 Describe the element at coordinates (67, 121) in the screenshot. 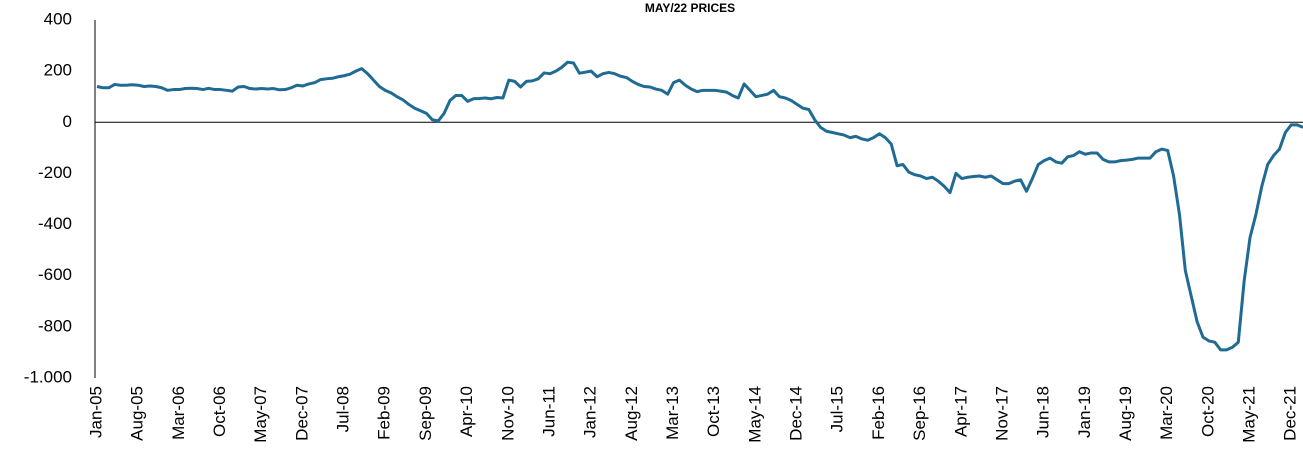

I see `y-tick-label: 0` at that location.